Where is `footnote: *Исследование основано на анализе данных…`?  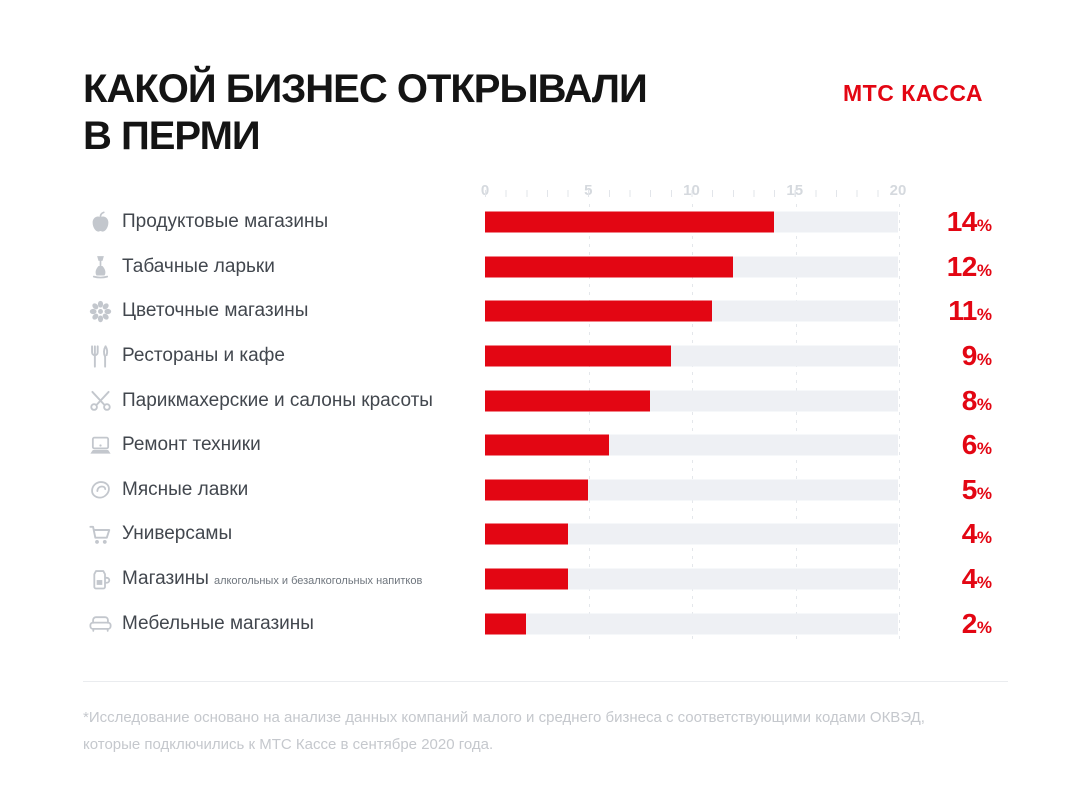 footnote: *Исследование основано на анализе данных… is located at coordinates (504, 731).